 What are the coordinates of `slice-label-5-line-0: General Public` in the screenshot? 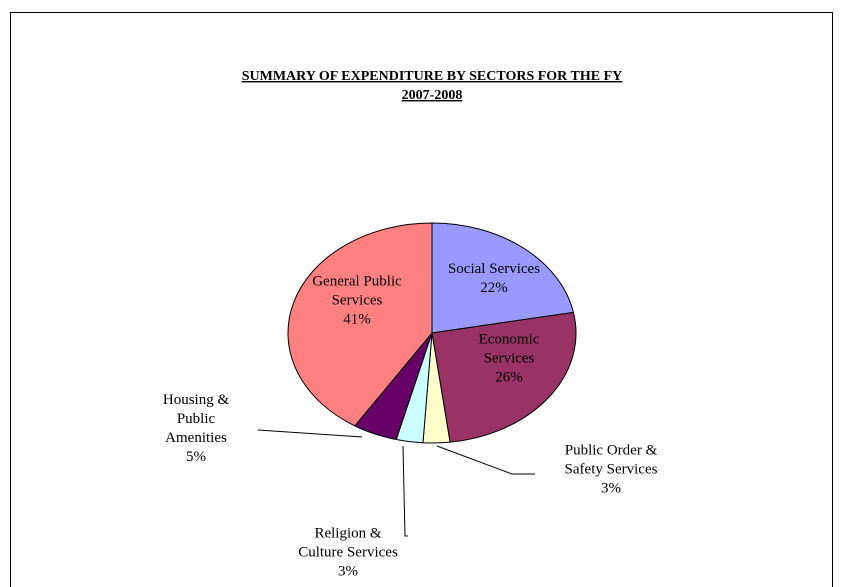 It's located at (357, 281).